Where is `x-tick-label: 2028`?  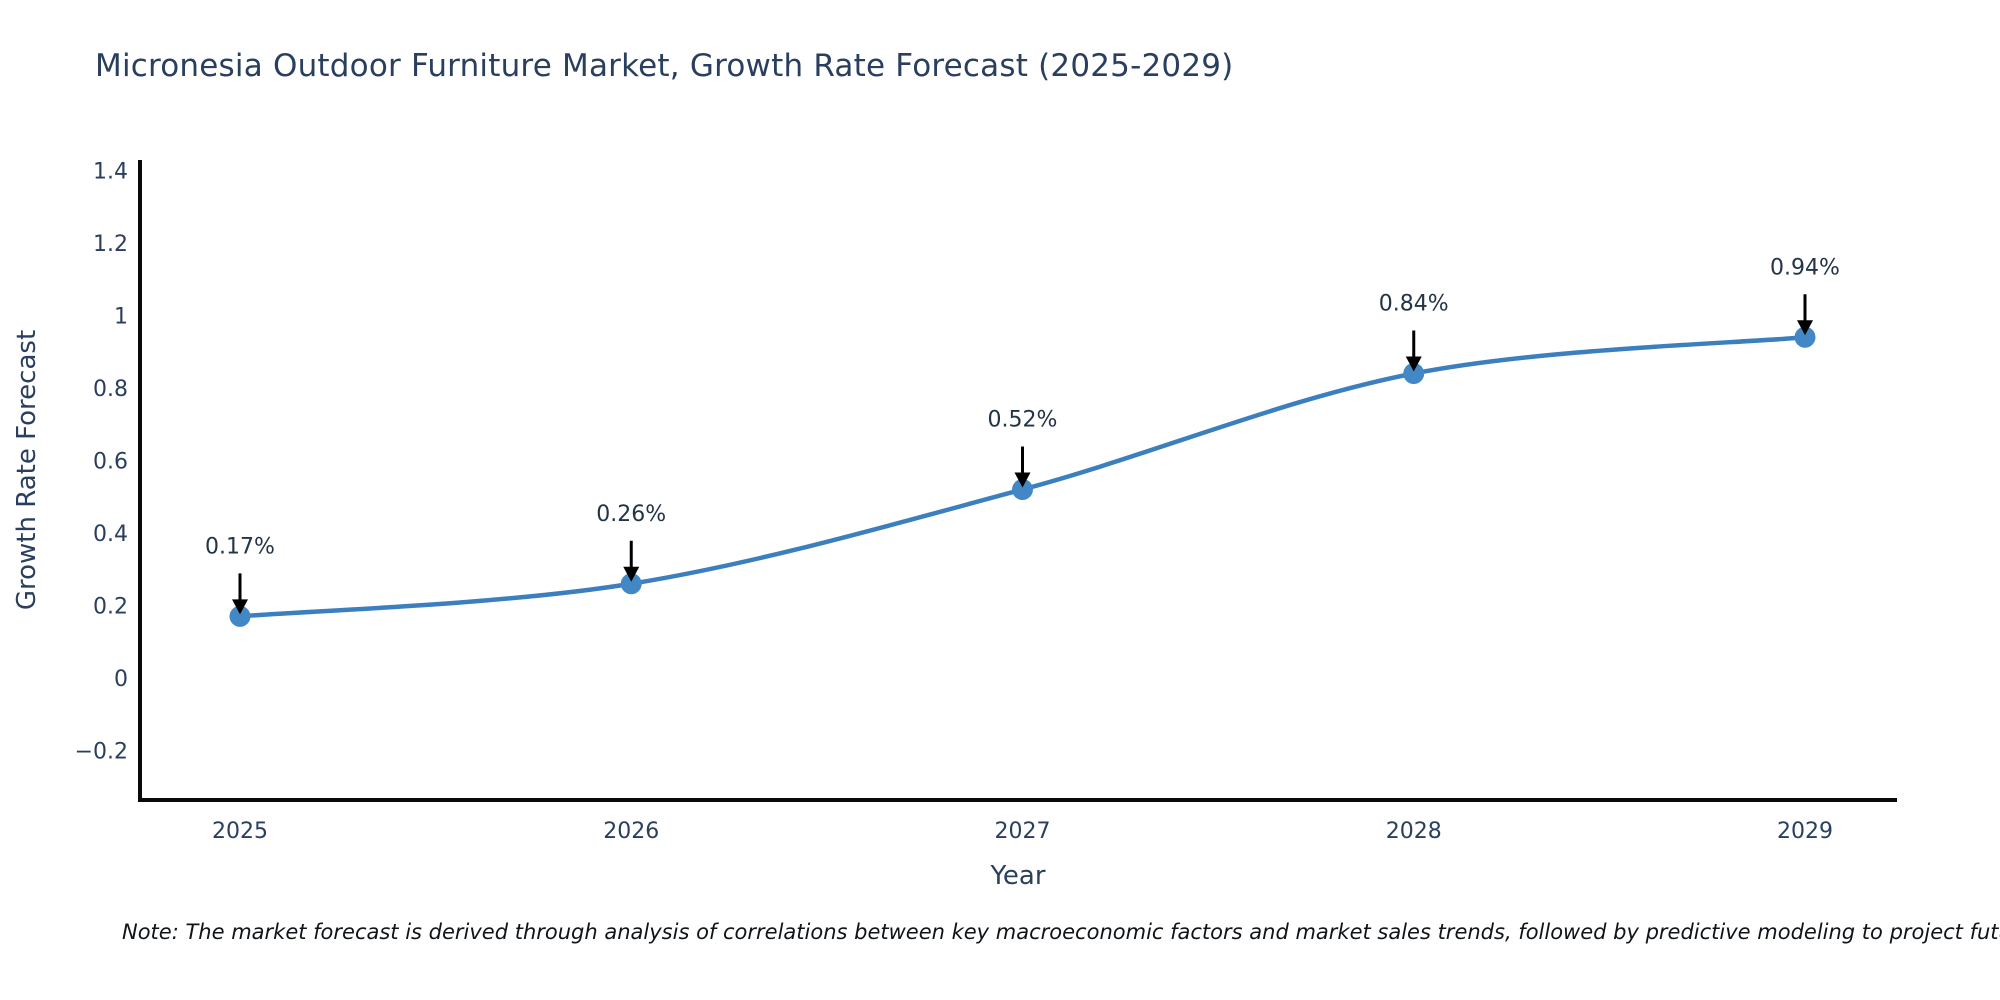
x-tick-label: 2028 is located at coordinates (1414, 831).